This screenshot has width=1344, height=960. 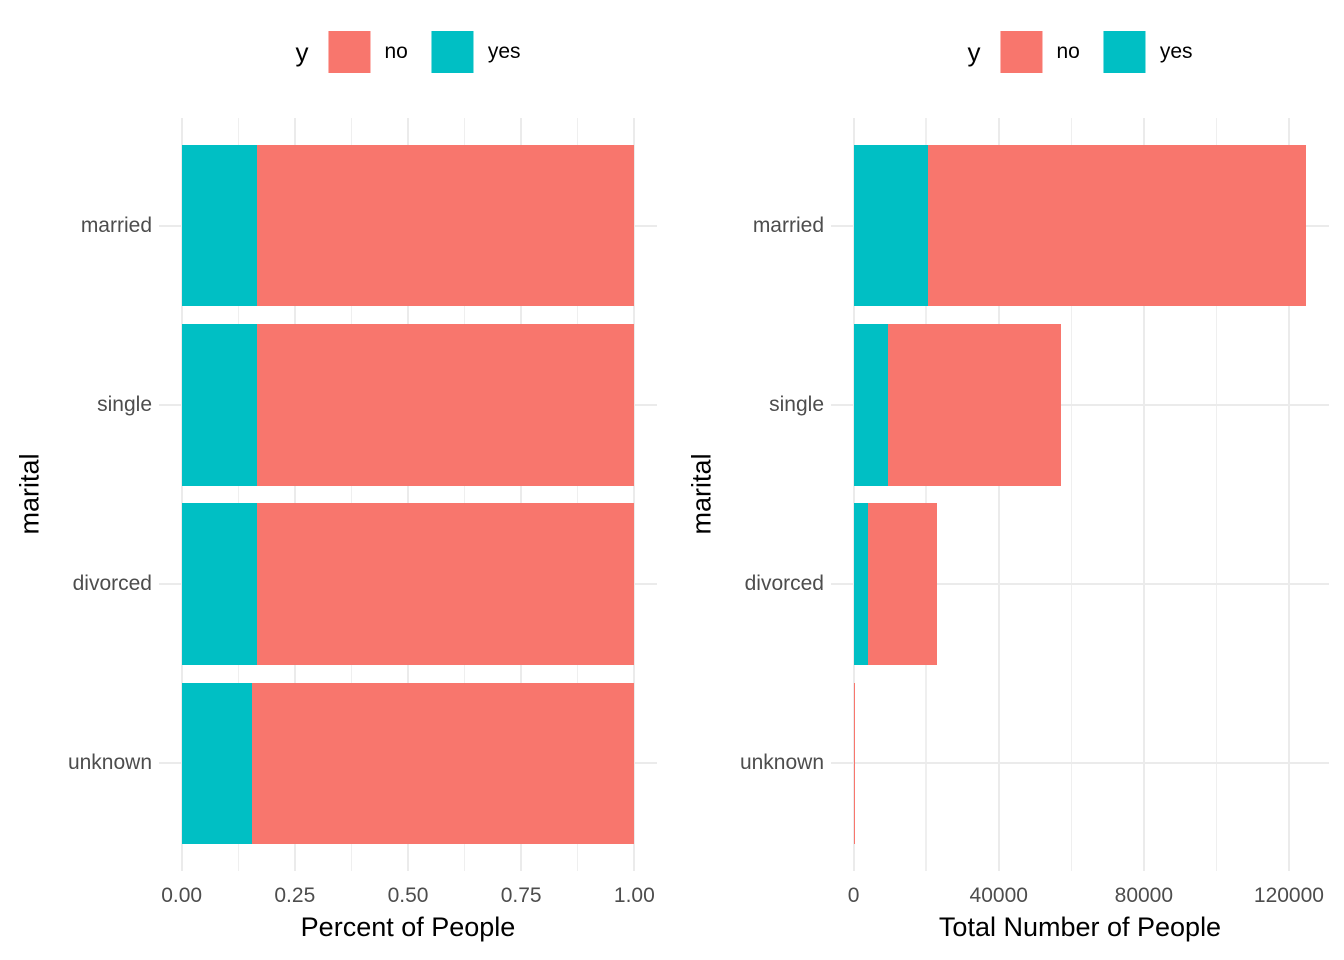 I want to click on x-tick-label: 0.00, so click(x=182, y=895).